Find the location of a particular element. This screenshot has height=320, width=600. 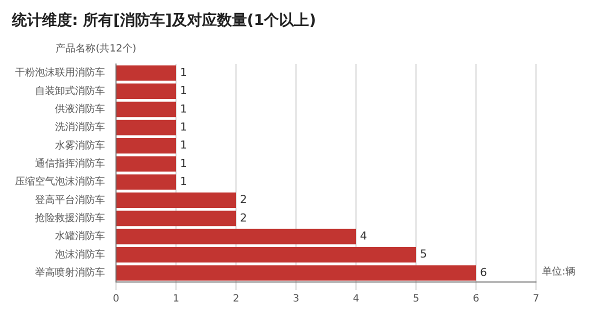

y-tick-label: 泡沫消防车 is located at coordinates (80, 254).